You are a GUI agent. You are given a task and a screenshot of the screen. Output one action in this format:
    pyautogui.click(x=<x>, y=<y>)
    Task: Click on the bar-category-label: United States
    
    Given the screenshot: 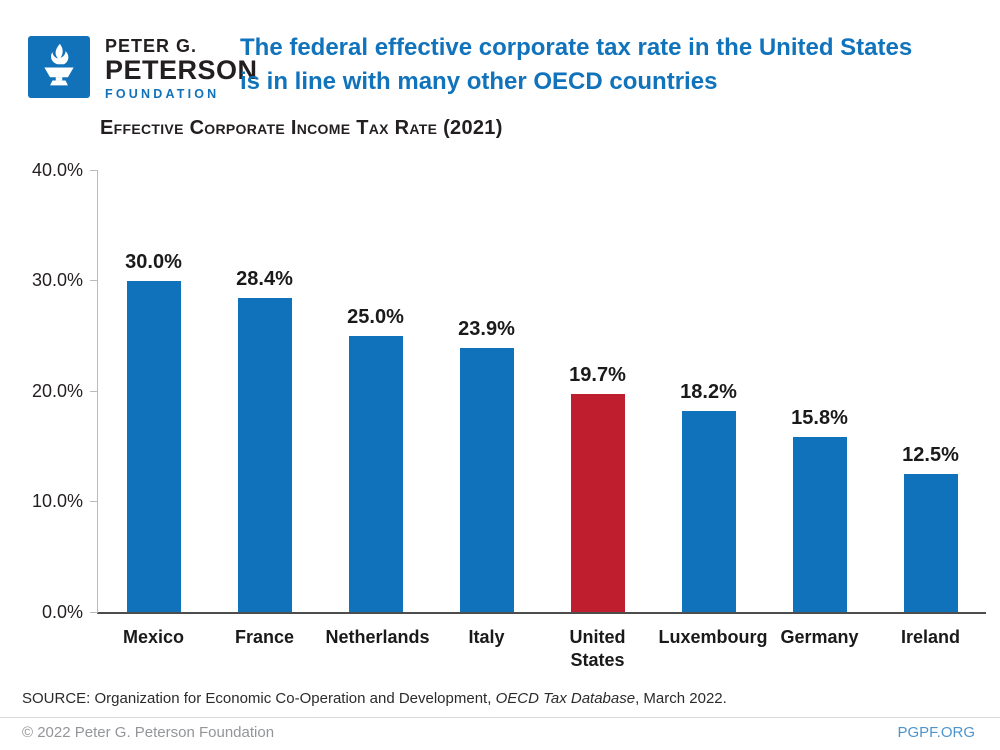 What is the action you would take?
    pyautogui.click(x=597, y=648)
    